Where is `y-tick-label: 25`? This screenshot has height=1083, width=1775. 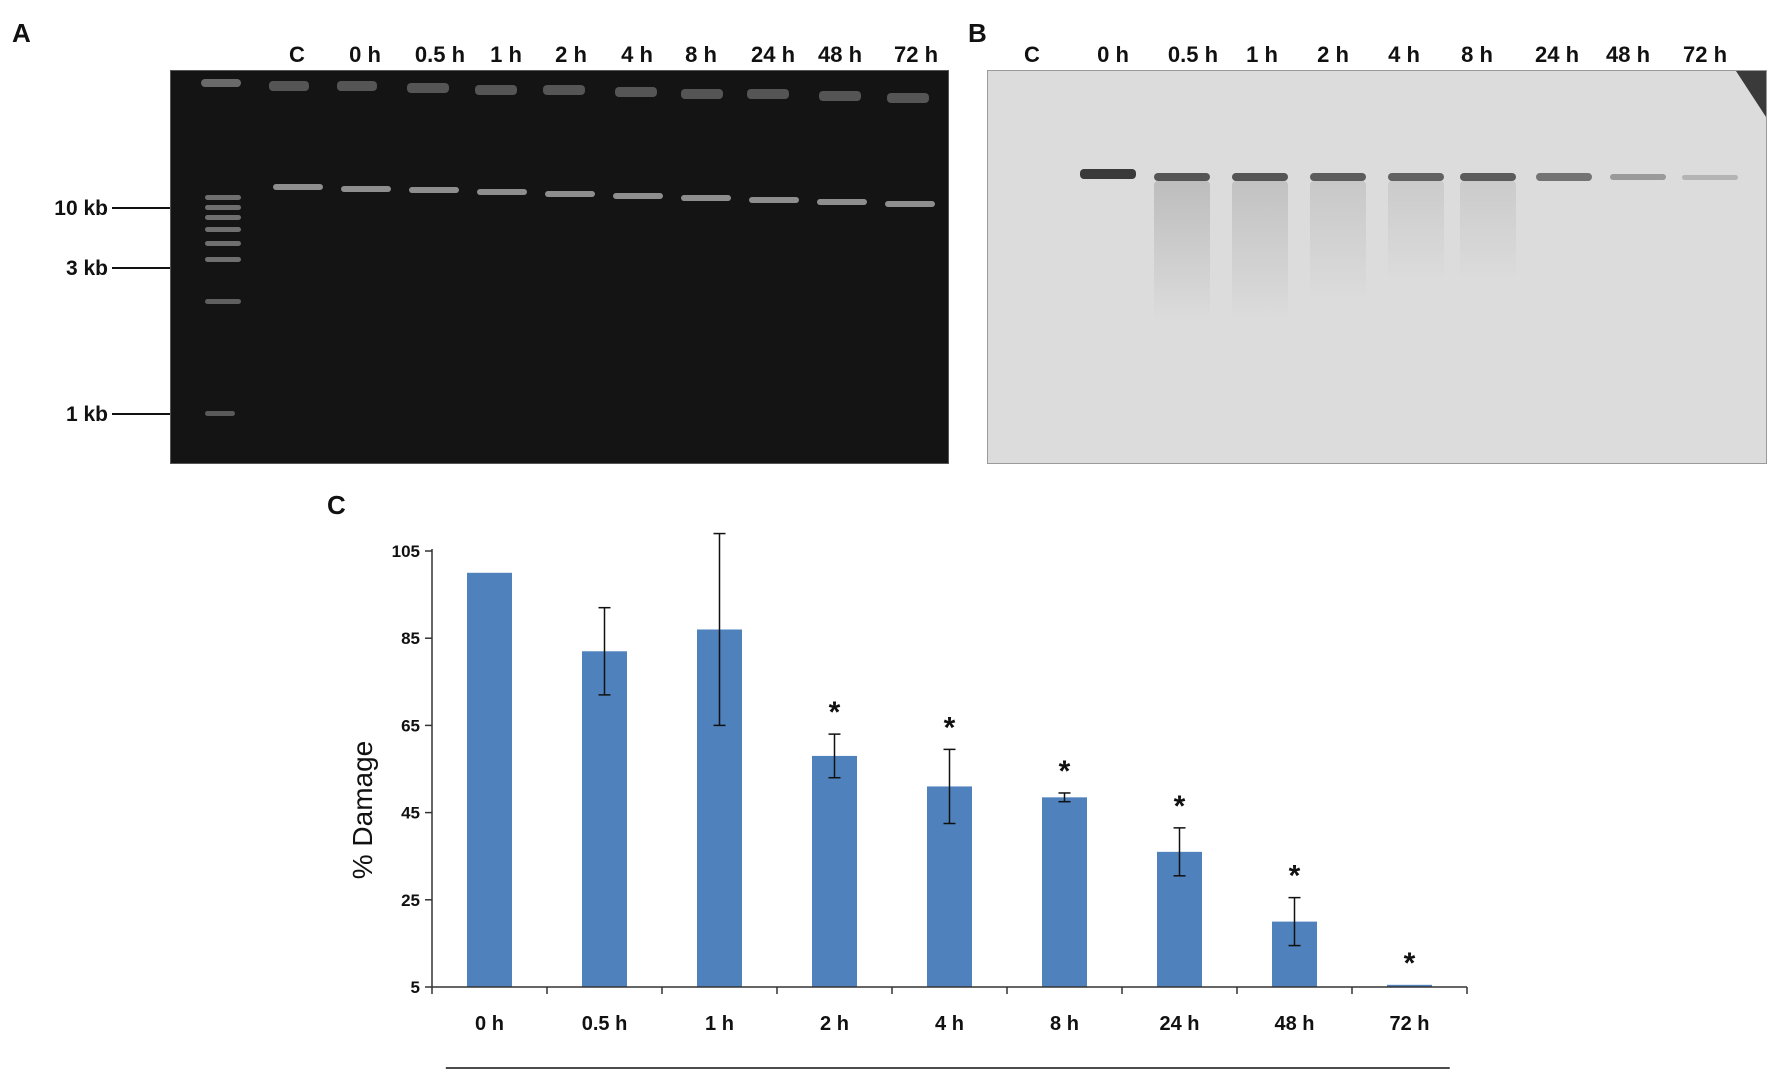
y-tick-label: 25 is located at coordinates (410, 900).